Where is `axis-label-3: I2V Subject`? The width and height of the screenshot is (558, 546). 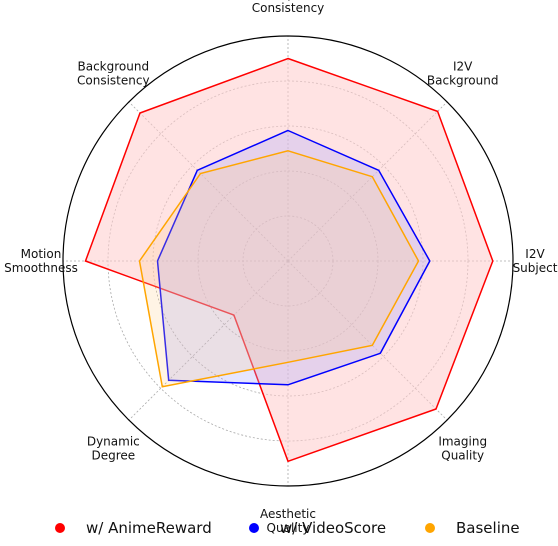
axis-label-3: I2V Subject is located at coordinates (535, 261).